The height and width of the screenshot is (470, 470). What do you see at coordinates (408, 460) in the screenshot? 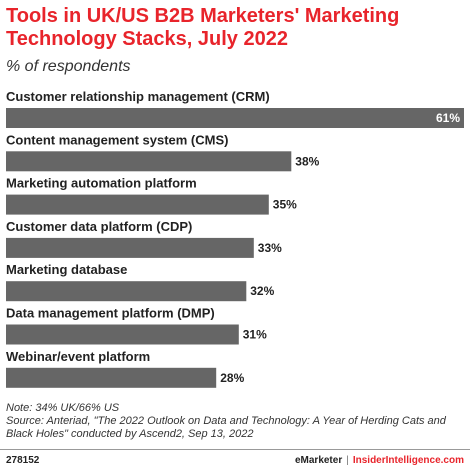
I see `brand-insiderintelligence: InsiderIntelligence.com` at bounding box center [408, 460].